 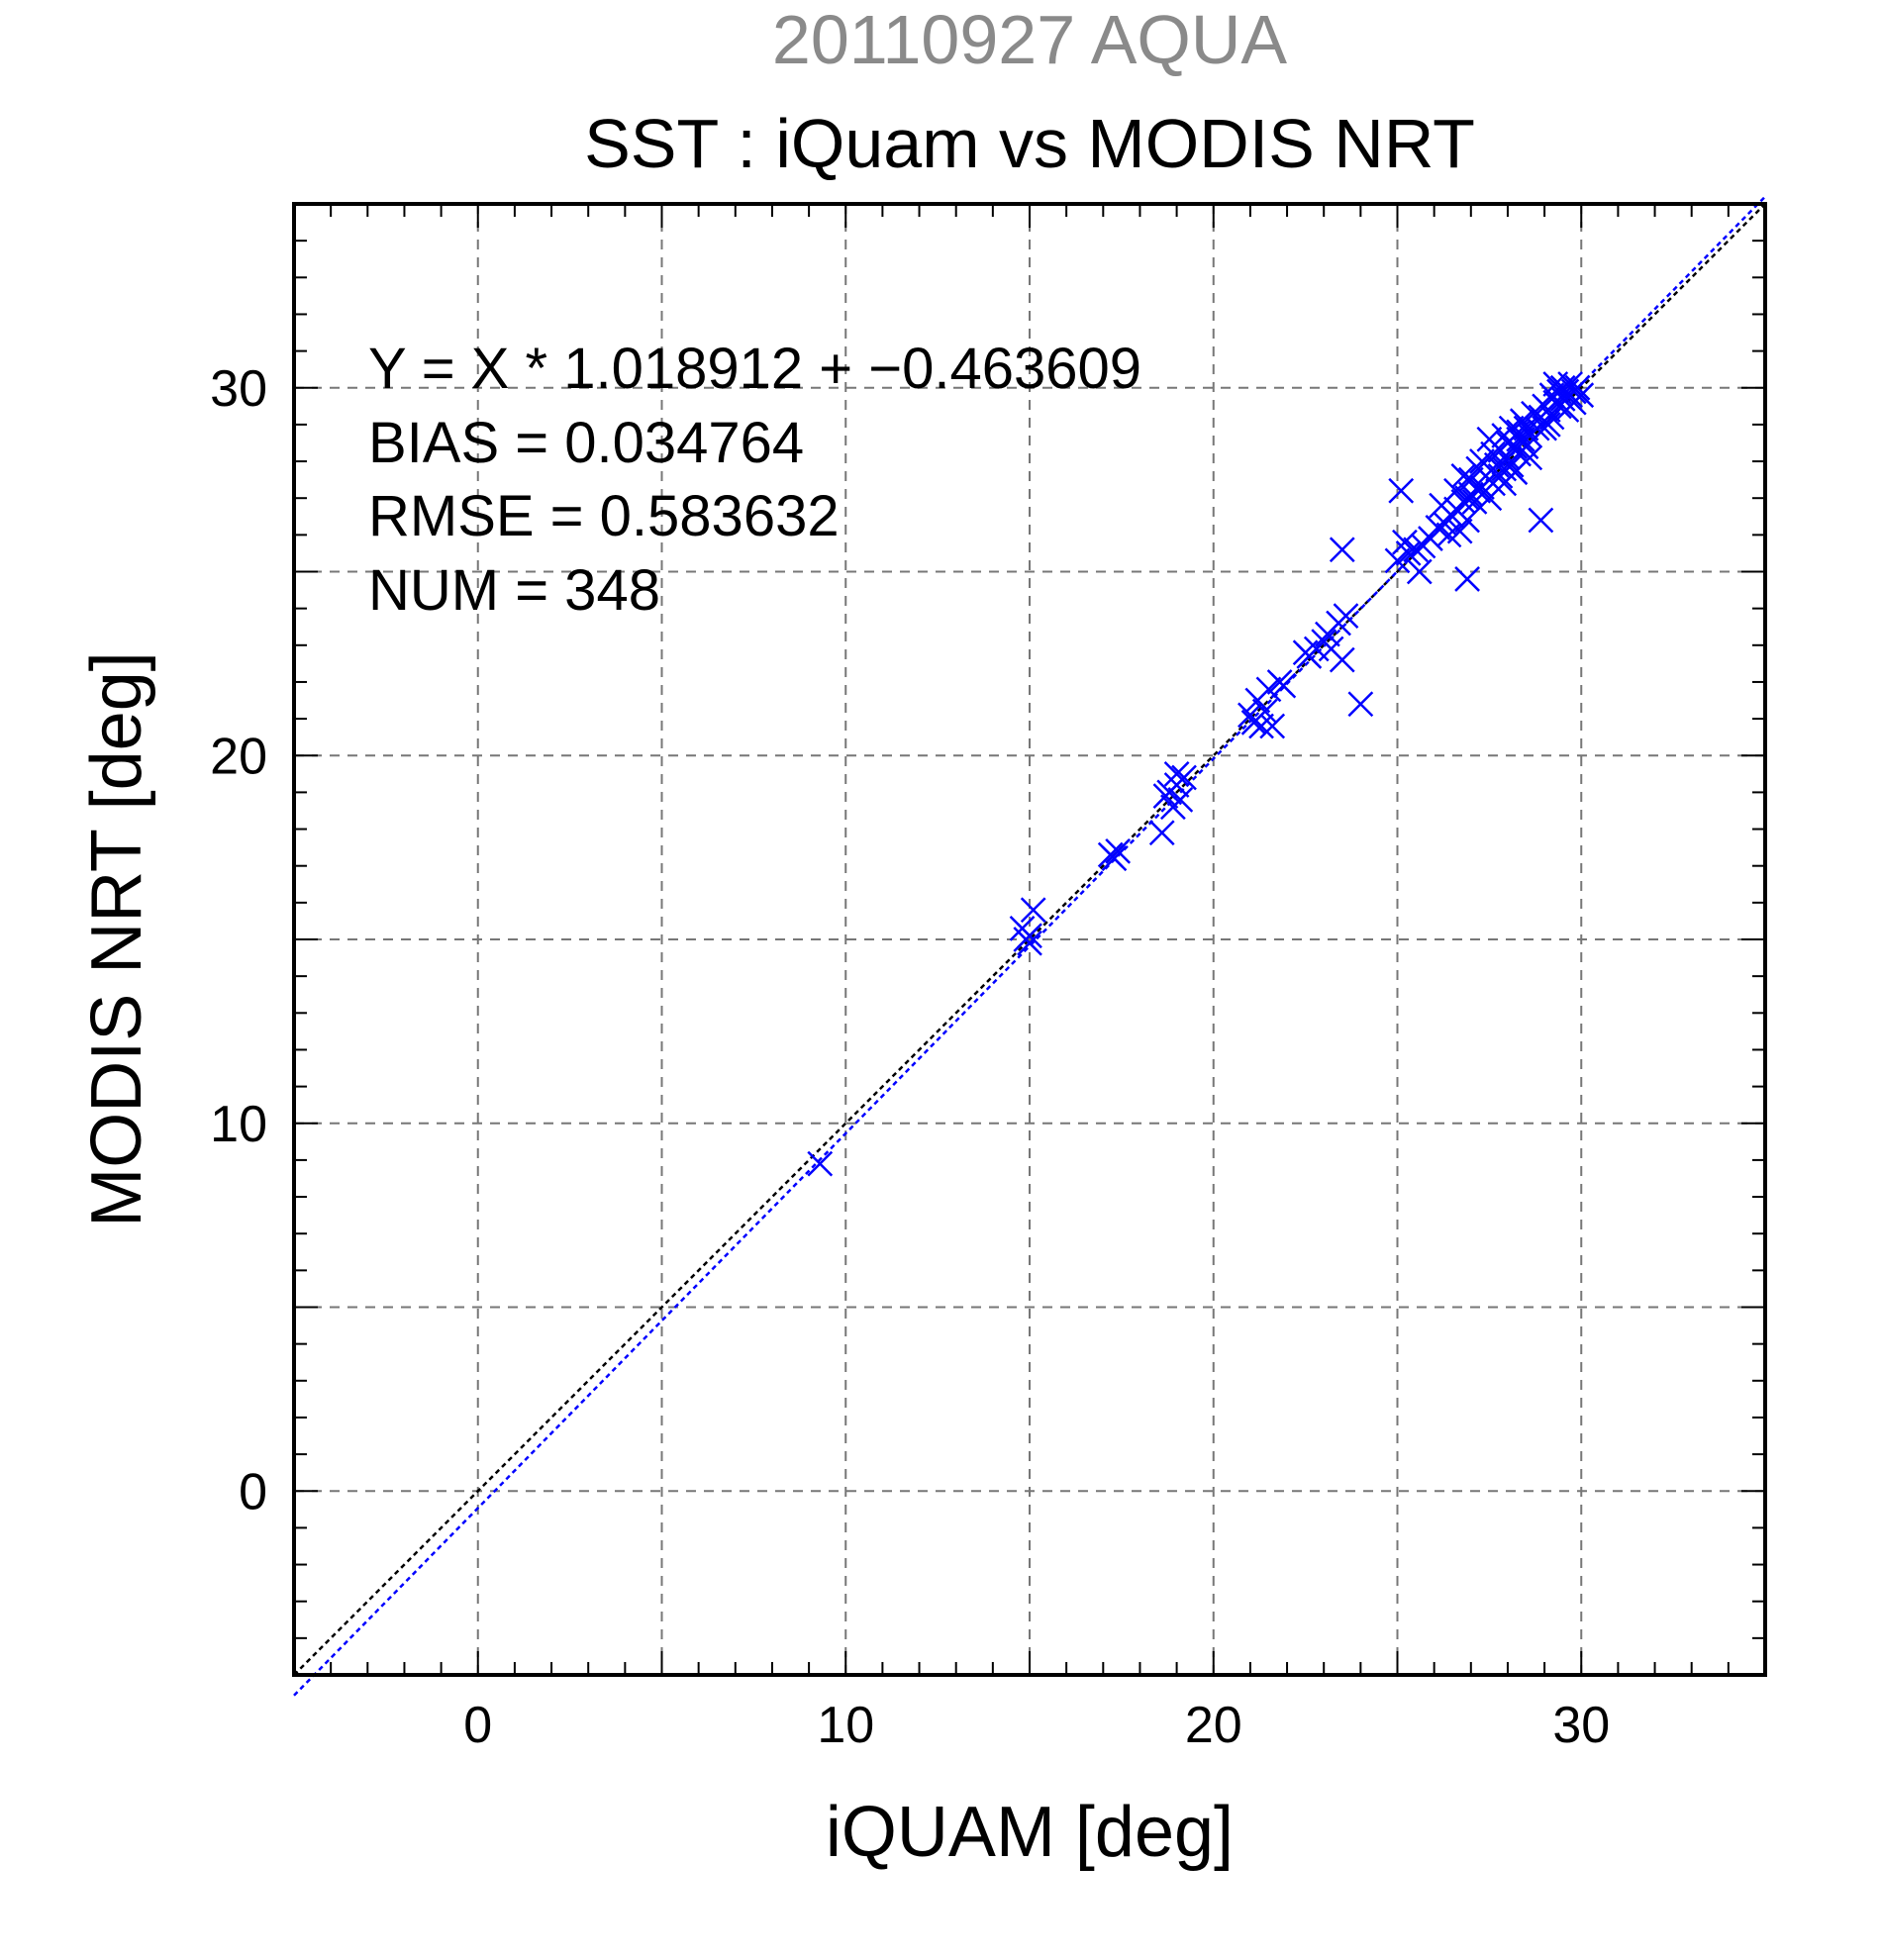 I want to click on chart-date-title: 20110927 AQUA, so click(x=1030, y=39).